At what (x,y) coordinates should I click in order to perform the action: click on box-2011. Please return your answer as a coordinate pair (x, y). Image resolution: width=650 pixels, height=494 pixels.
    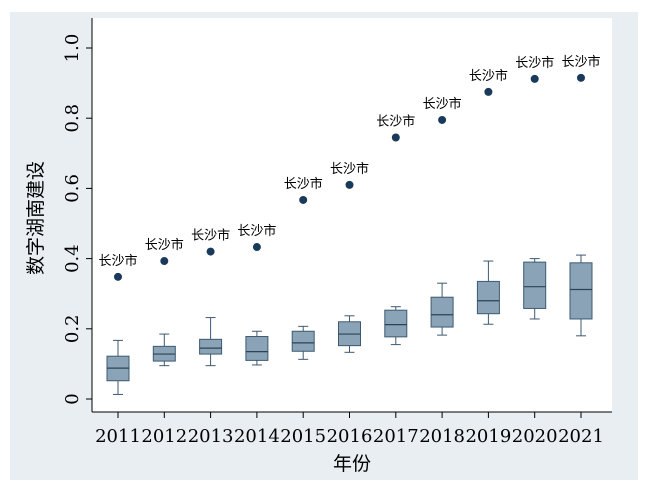
    Looking at the image, I should click on (118, 367).